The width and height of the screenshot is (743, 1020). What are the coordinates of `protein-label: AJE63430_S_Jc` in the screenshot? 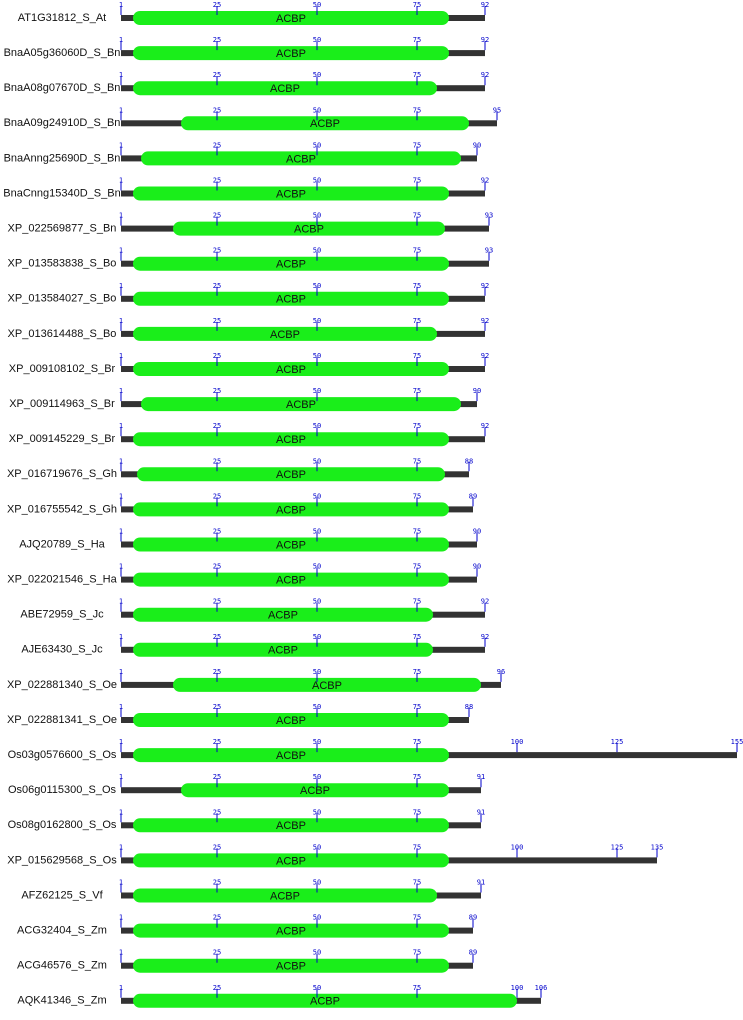 It's located at (62, 650).